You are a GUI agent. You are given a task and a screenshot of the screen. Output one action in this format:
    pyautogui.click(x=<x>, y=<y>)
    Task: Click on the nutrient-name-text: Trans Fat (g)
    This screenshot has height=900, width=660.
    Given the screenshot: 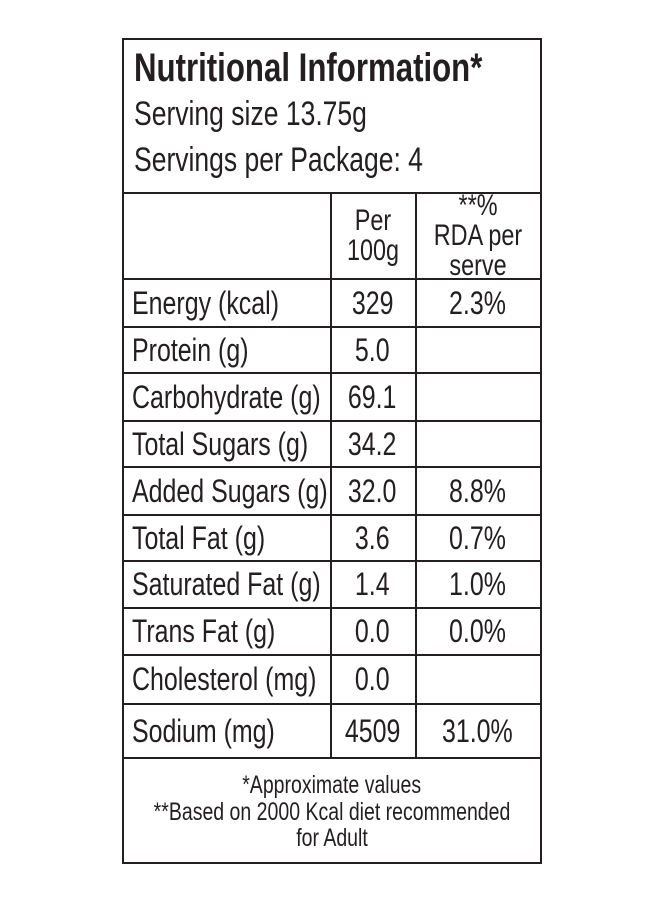 What is the action you would take?
    pyautogui.click(x=204, y=631)
    